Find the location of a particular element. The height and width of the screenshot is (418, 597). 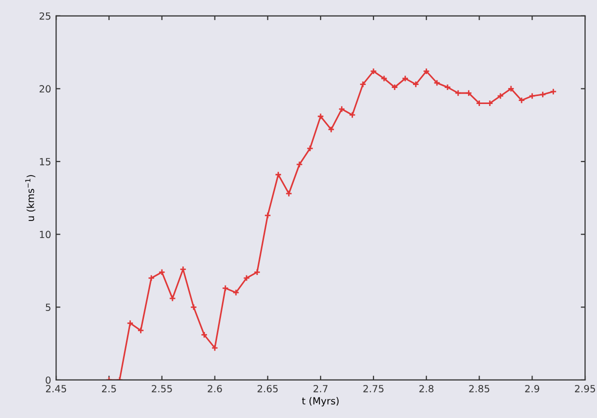

y-tick-label: 20 is located at coordinates (45, 89).